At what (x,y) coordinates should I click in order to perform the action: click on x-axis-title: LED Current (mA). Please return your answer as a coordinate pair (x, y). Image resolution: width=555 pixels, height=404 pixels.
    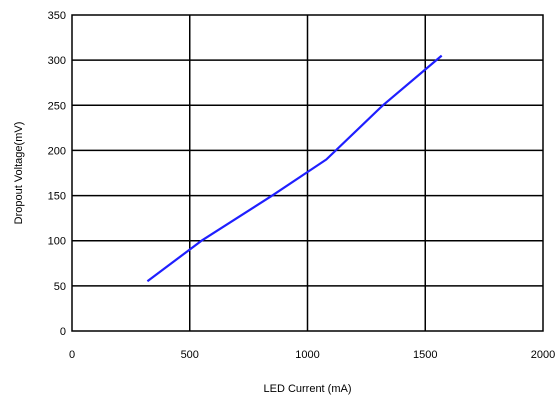
    Looking at the image, I should click on (307, 389).